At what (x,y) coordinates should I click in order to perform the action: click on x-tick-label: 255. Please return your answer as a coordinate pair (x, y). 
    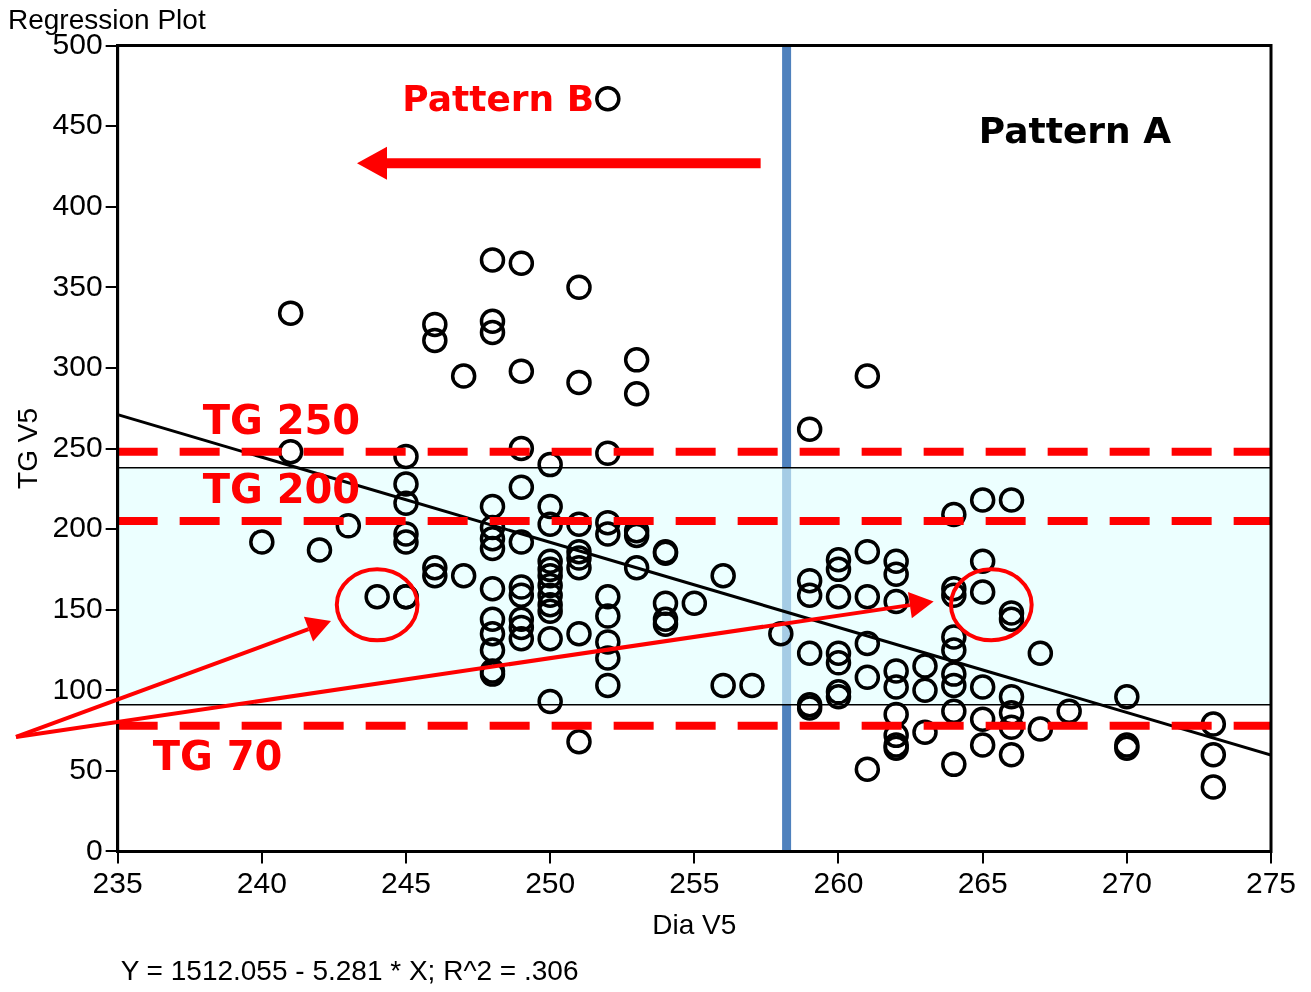
    Looking at the image, I should click on (694, 882).